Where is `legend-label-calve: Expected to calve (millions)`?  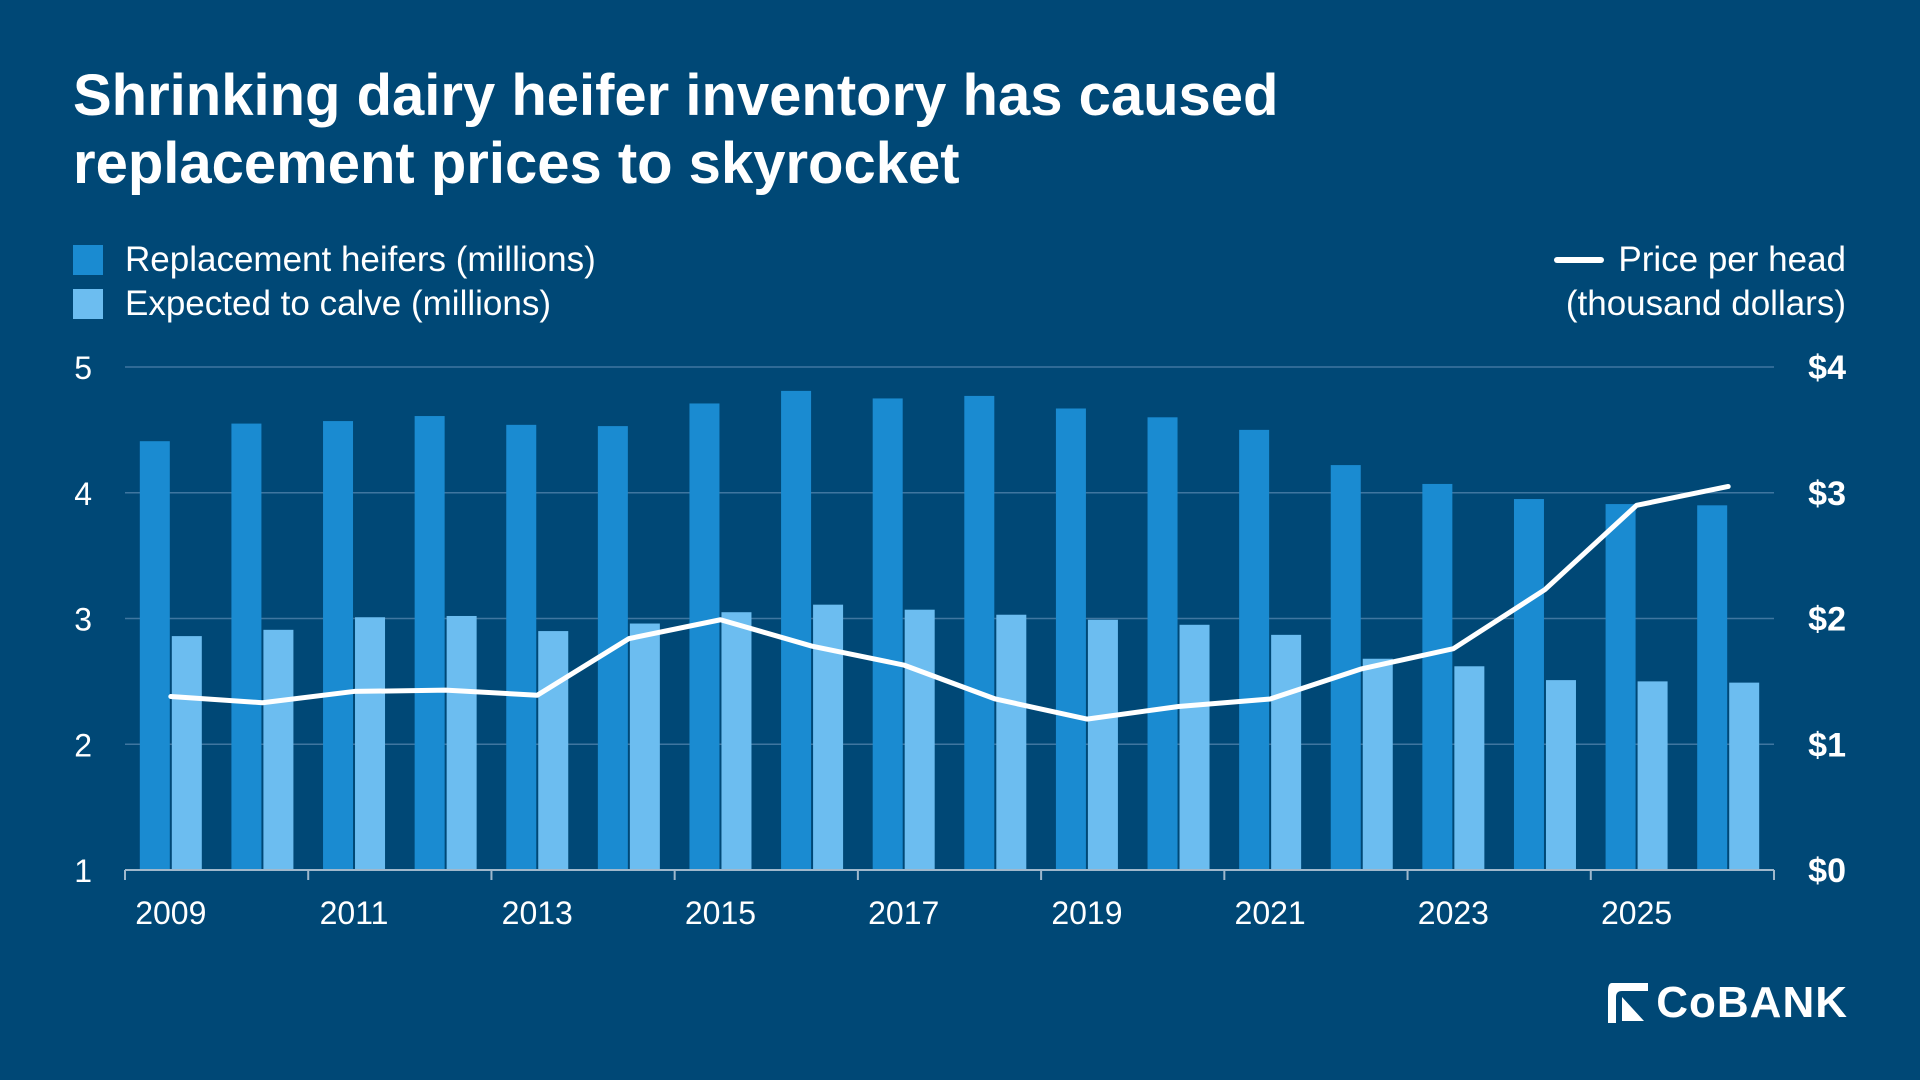
legend-label-calve: Expected to calve (millions) is located at coordinates (338, 303).